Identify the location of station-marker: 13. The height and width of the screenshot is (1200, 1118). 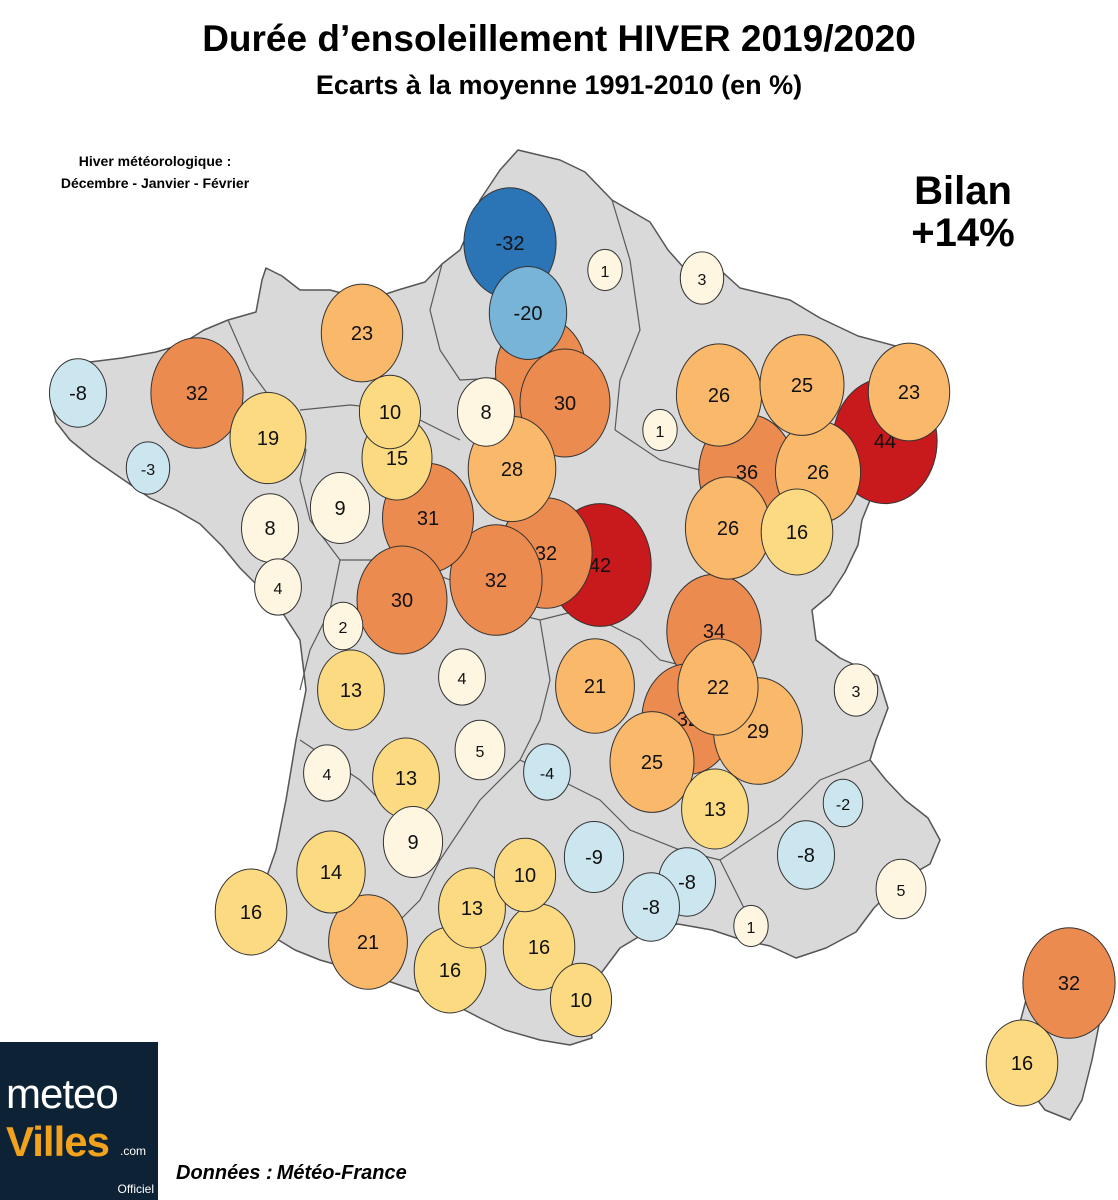
(351, 690).